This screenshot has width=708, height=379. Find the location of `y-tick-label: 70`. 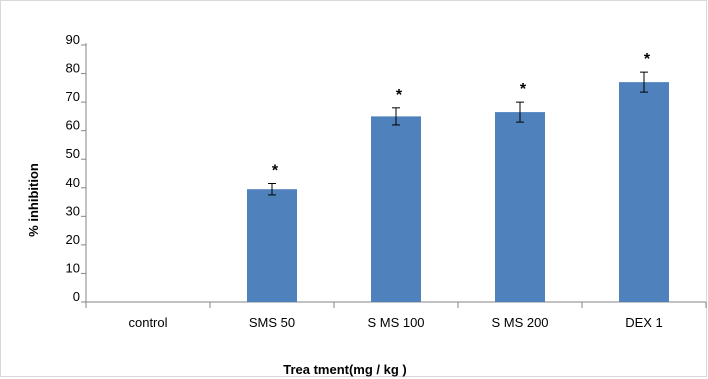

y-tick-label: 70 is located at coordinates (73, 96).